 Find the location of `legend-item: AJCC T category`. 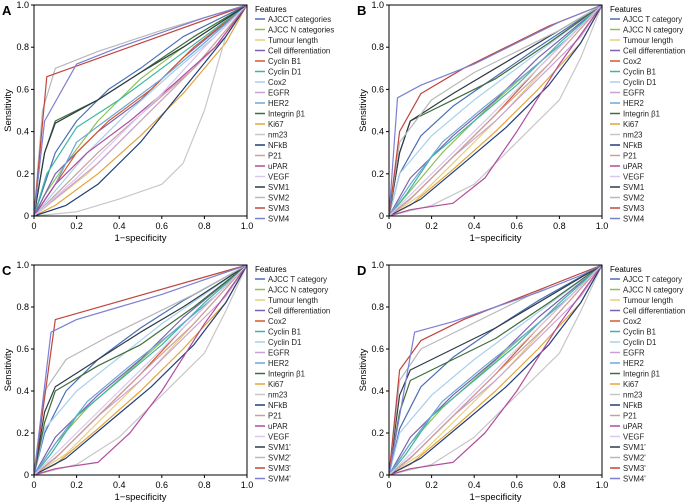

legend-item: AJCC T category is located at coordinates (652, 279).